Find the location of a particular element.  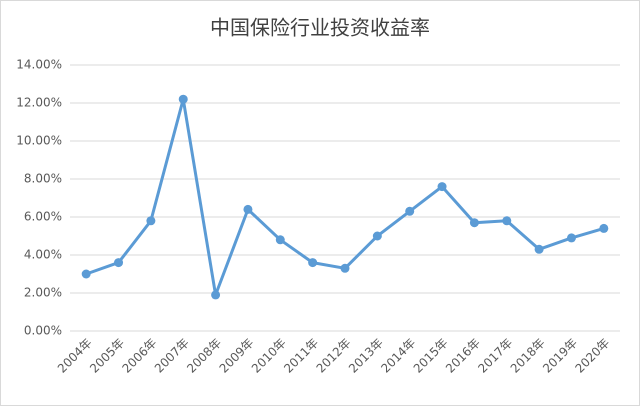

y-tick-label: 10.00% is located at coordinates (39, 141).